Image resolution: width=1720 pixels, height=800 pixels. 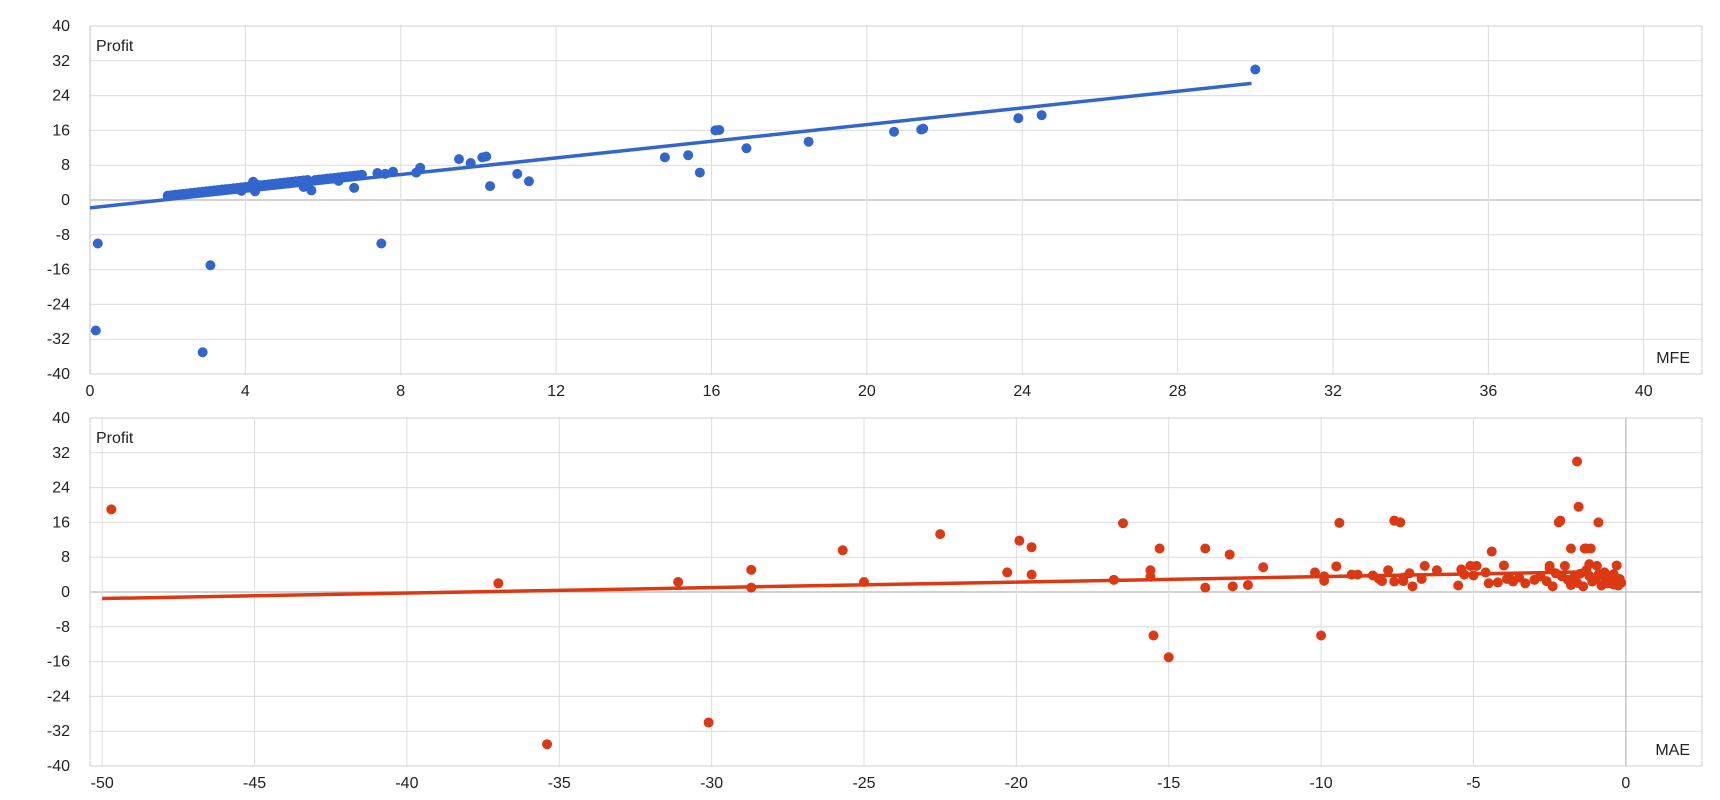 What do you see at coordinates (1178, 391) in the screenshot?
I see `x-tick-label: 28` at bounding box center [1178, 391].